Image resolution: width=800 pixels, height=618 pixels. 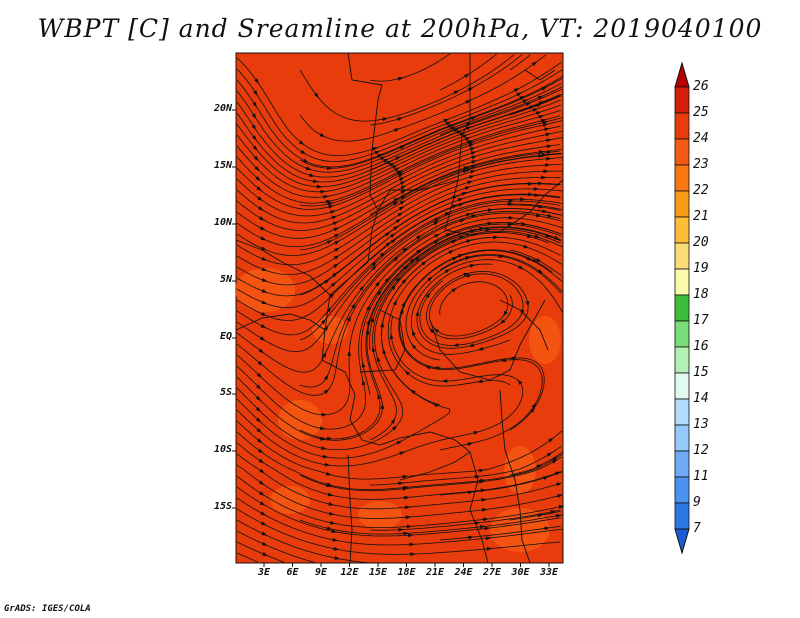 What do you see at coordinates (520, 572) in the screenshot?
I see `lon-label: 30E` at bounding box center [520, 572].